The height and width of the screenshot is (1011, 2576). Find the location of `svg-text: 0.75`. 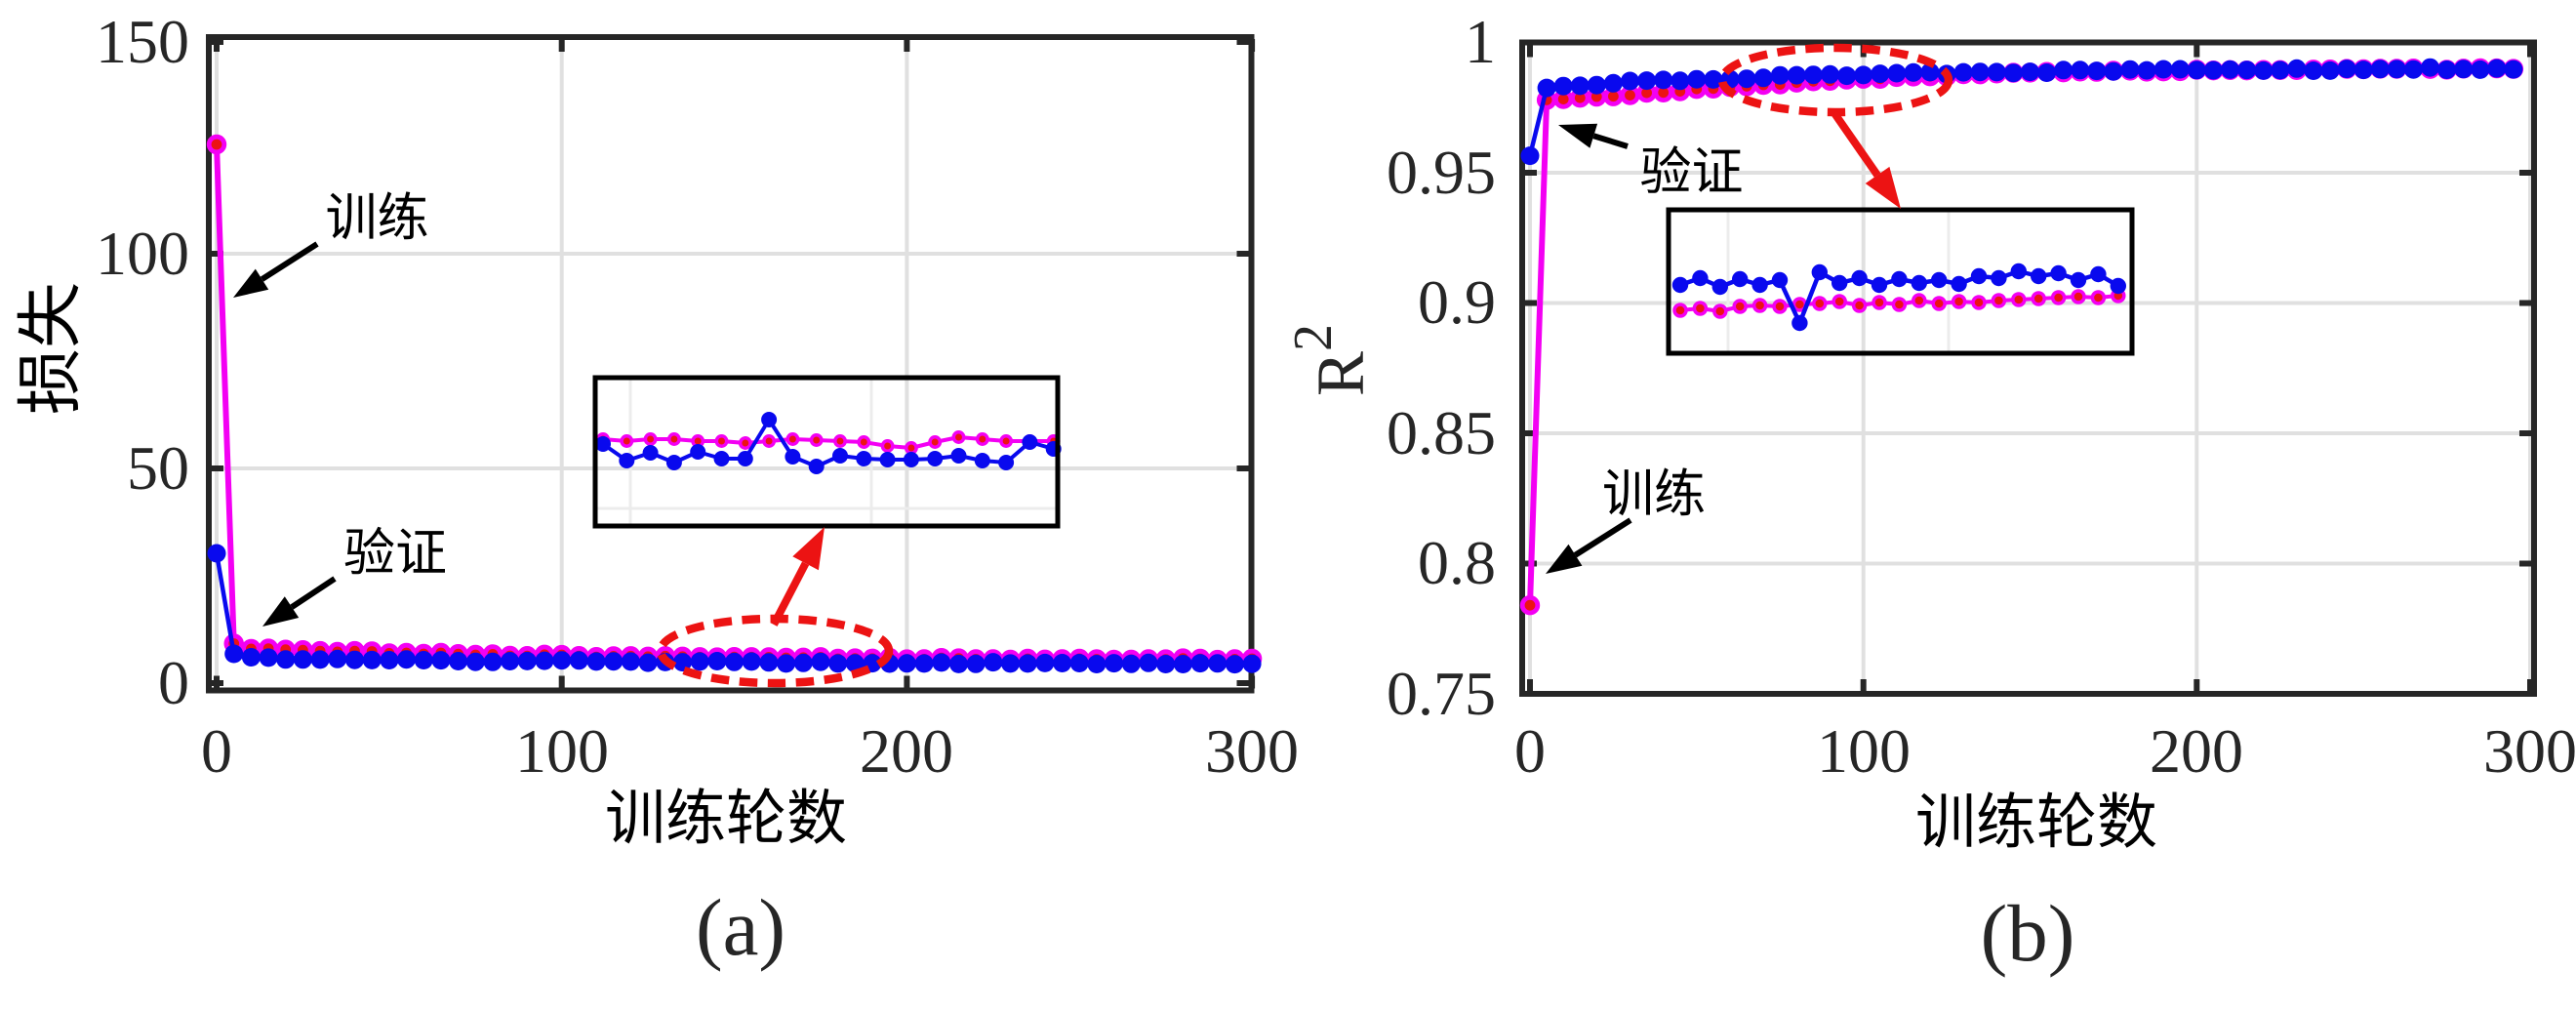

svg-text: 0.75 is located at coordinates (1441, 693).